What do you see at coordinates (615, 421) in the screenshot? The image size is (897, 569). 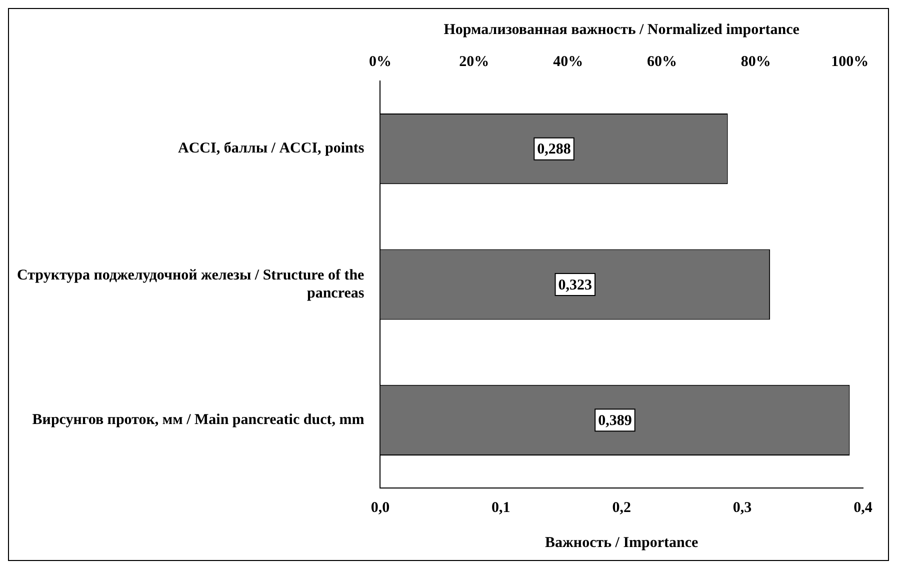 I see `data-label: 0,389` at bounding box center [615, 421].